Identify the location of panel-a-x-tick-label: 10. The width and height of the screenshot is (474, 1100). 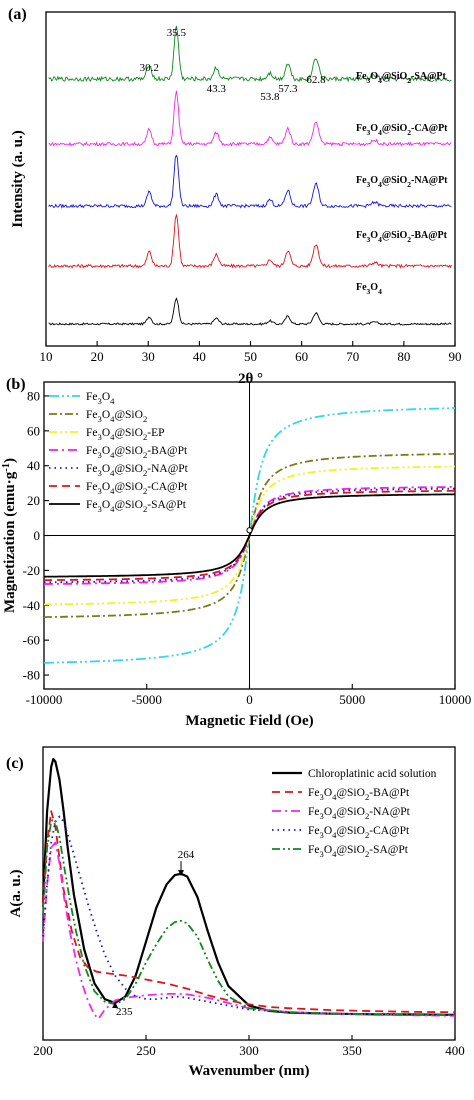
(46, 356).